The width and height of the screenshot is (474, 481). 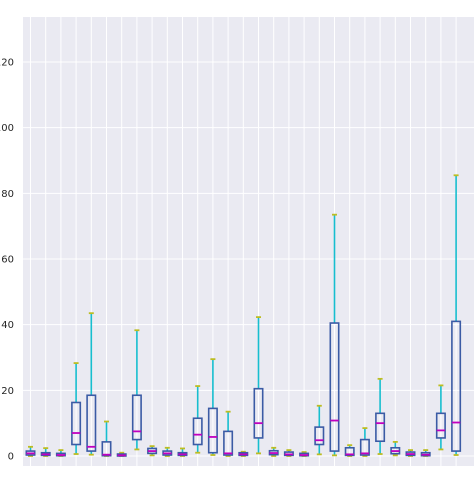 I want to click on y-tick-label: 60, so click(x=7, y=260).